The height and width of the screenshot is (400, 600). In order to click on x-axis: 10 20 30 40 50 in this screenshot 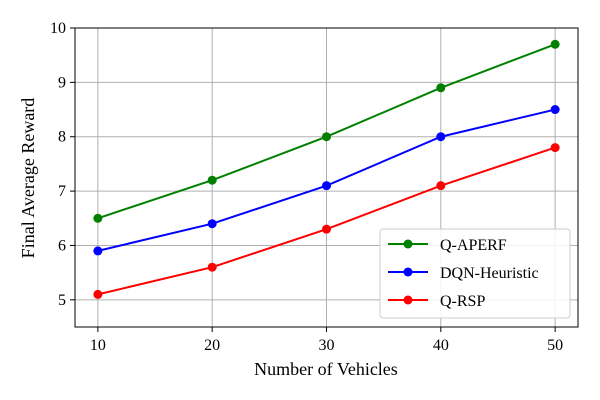, I will do `click(326, 340)`.